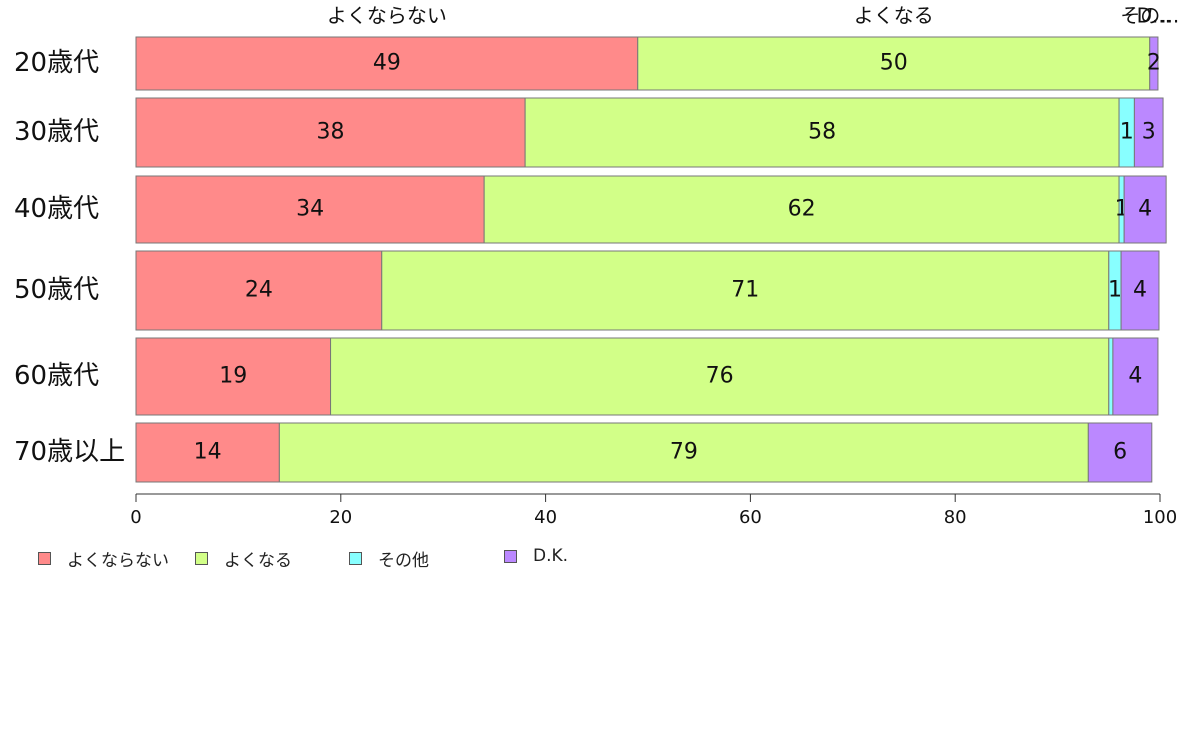  What do you see at coordinates (955, 517) in the screenshot?
I see `x-tick-label-4: 80` at bounding box center [955, 517].